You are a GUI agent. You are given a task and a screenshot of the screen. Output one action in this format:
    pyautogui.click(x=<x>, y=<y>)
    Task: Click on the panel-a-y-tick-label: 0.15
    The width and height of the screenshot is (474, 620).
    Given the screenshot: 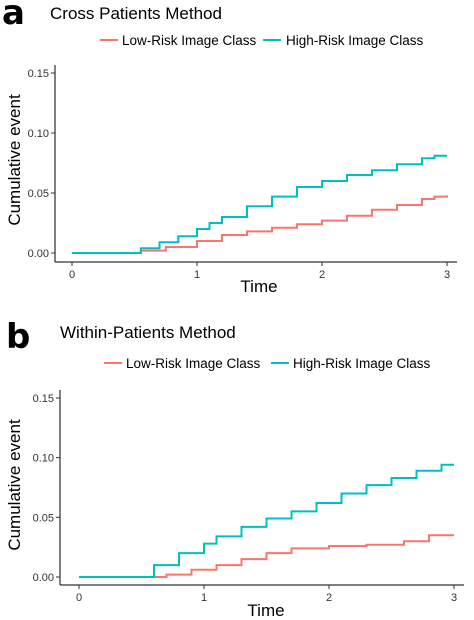 What is the action you would take?
    pyautogui.click(x=38, y=74)
    